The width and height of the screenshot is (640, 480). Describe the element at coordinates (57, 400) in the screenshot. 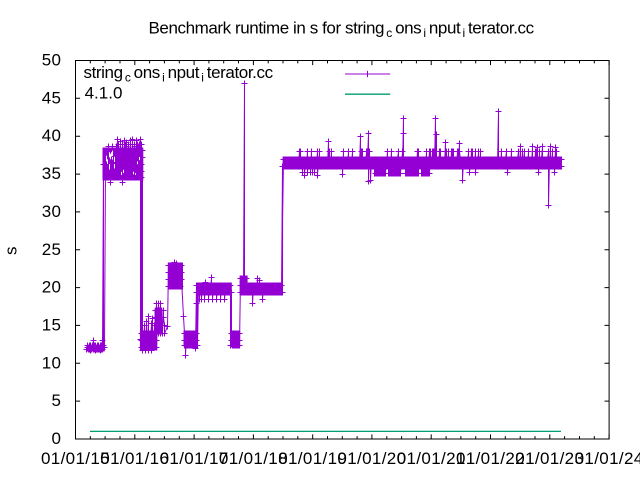

I see `svg-text: 5` at that location.